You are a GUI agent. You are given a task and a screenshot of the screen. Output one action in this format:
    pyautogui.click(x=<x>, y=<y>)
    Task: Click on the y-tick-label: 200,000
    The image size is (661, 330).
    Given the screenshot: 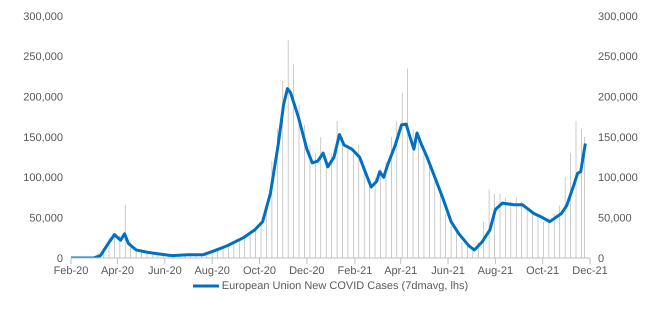 What is the action you would take?
    pyautogui.click(x=43, y=98)
    